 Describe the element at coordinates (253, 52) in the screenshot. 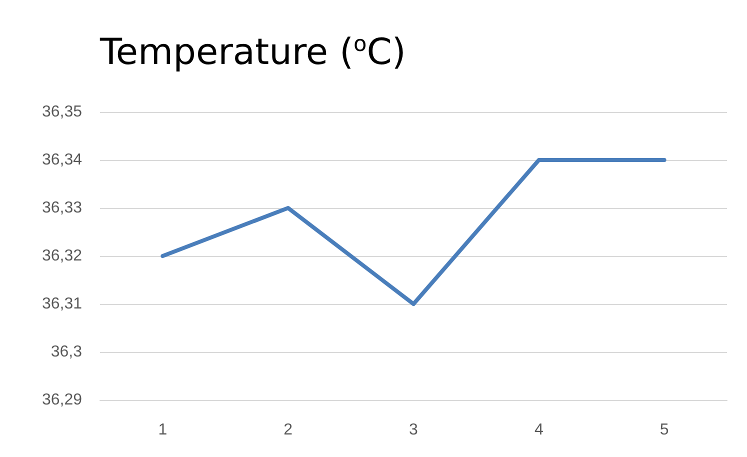

I see `chart-title: Temperature ($^{o}$C)` at that location.